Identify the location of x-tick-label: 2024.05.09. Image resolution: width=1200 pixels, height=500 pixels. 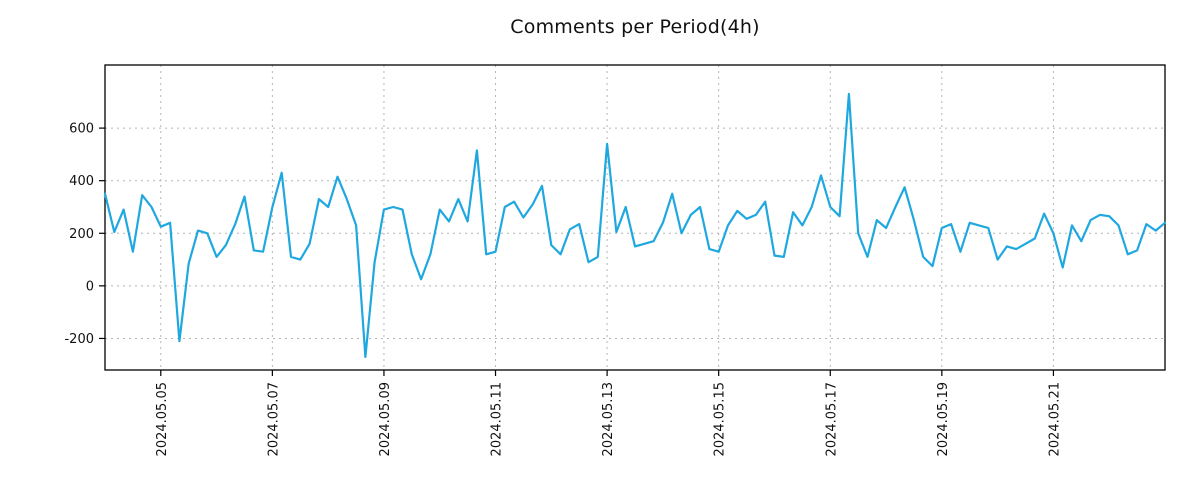
(385, 419).